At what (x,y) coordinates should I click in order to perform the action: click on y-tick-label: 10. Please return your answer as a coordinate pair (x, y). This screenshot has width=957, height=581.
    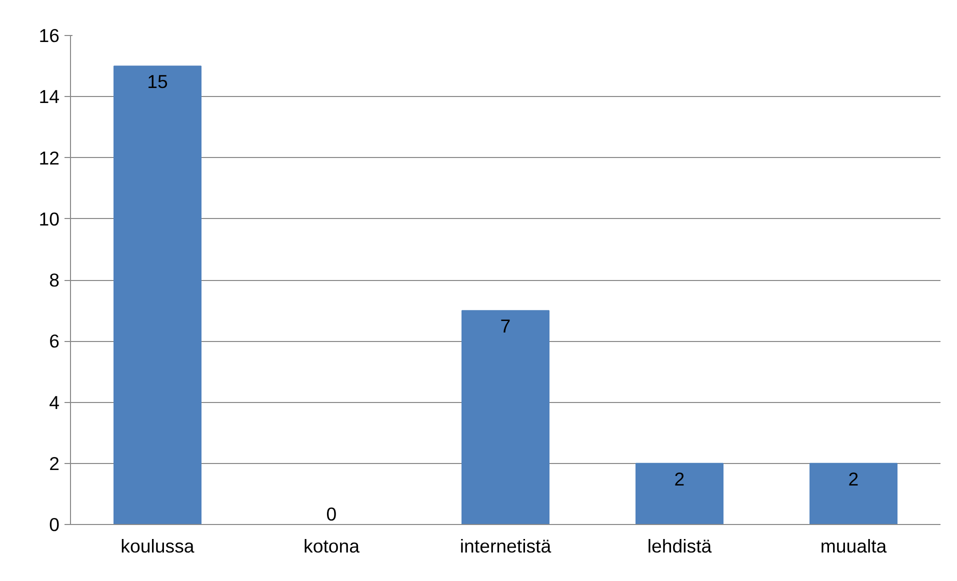
    Looking at the image, I should click on (49, 219).